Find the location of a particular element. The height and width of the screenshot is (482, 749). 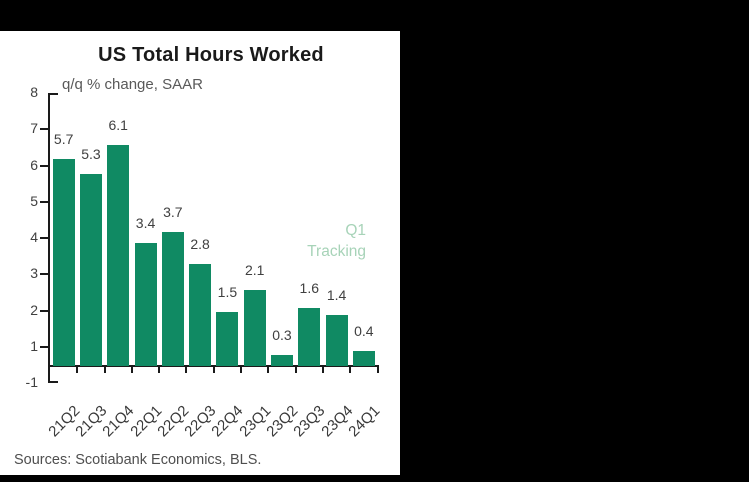

bar-value-label: 5.7 is located at coordinates (63, 139).